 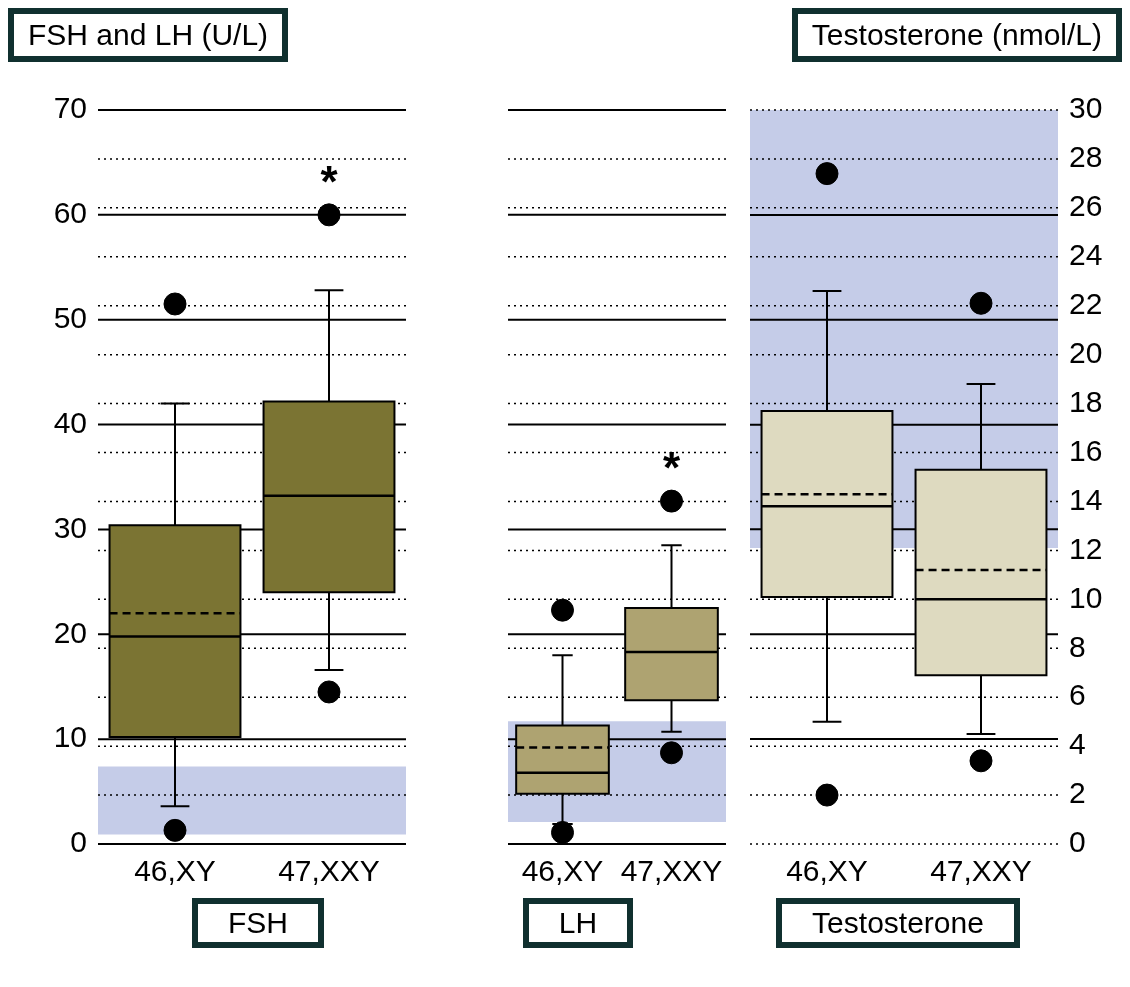 What do you see at coordinates (1086, 401) in the screenshot?
I see `y2-tick-label: 18` at bounding box center [1086, 401].